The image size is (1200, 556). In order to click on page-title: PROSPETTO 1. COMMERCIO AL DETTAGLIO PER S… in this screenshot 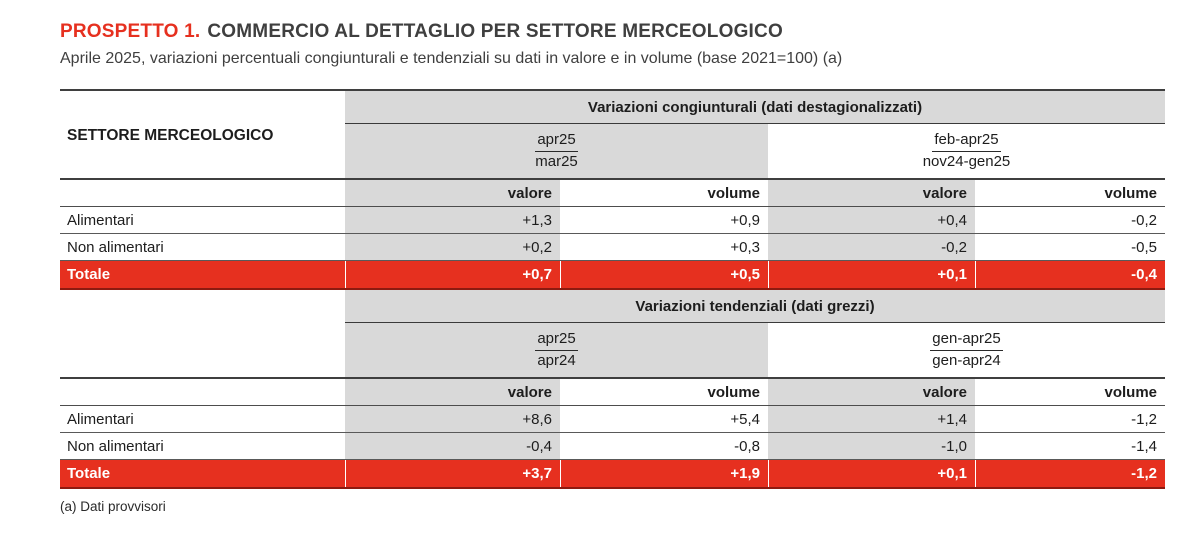, I will do `click(612, 32)`.